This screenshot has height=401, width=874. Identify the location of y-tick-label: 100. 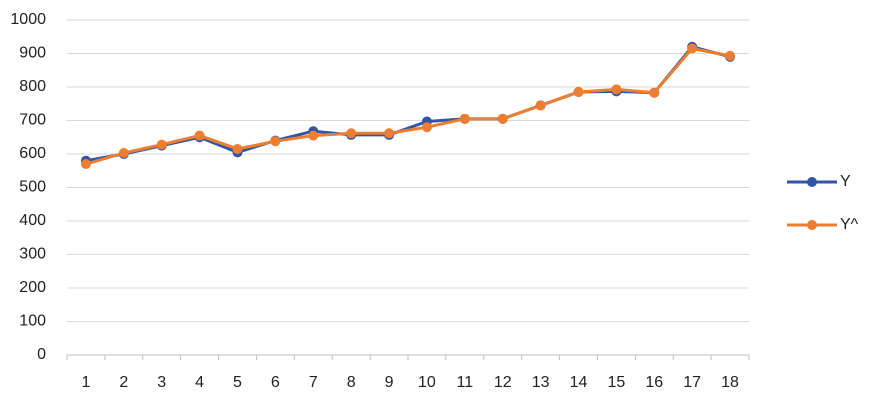
(32, 321).